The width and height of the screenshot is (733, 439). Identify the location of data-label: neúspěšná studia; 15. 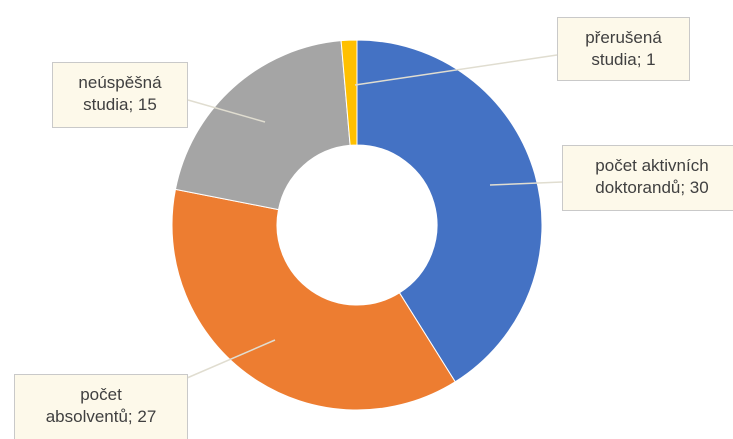
(120, 95).